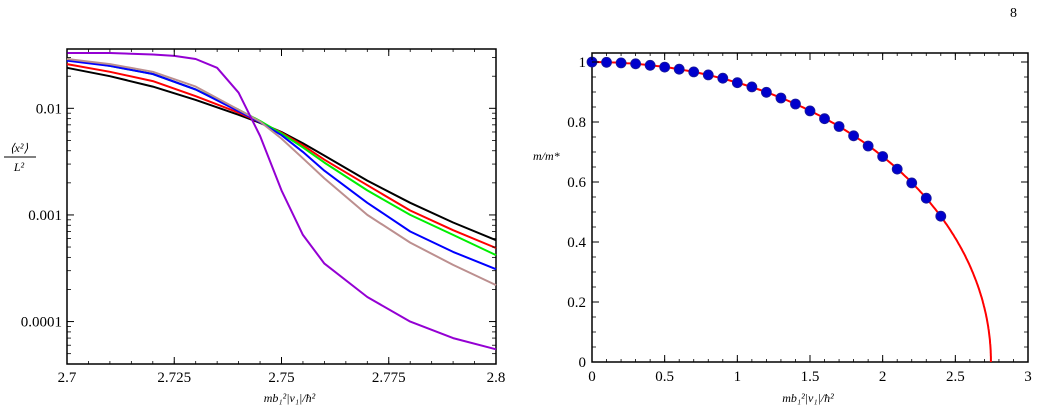 The width and height of the screenshot is (1041, 419). What do you see at coordinates (281, 378) in the screenshot?
I see `x-tick-label: 2.75` at bounding box center [281, 378].